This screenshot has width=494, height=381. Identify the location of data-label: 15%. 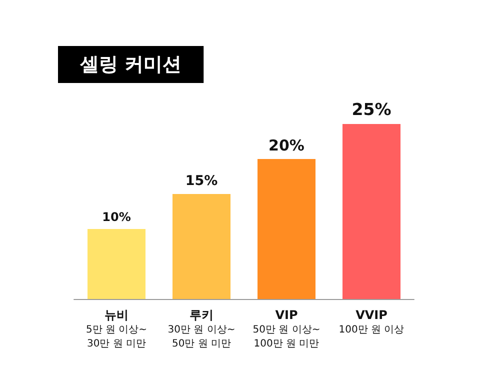
(201, 181).